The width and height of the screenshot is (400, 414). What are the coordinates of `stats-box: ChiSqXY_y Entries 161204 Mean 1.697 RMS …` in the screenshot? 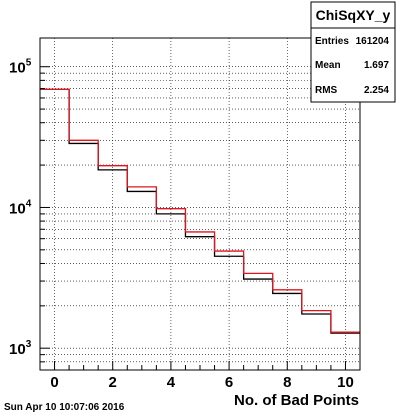 It's located at (353, 52).